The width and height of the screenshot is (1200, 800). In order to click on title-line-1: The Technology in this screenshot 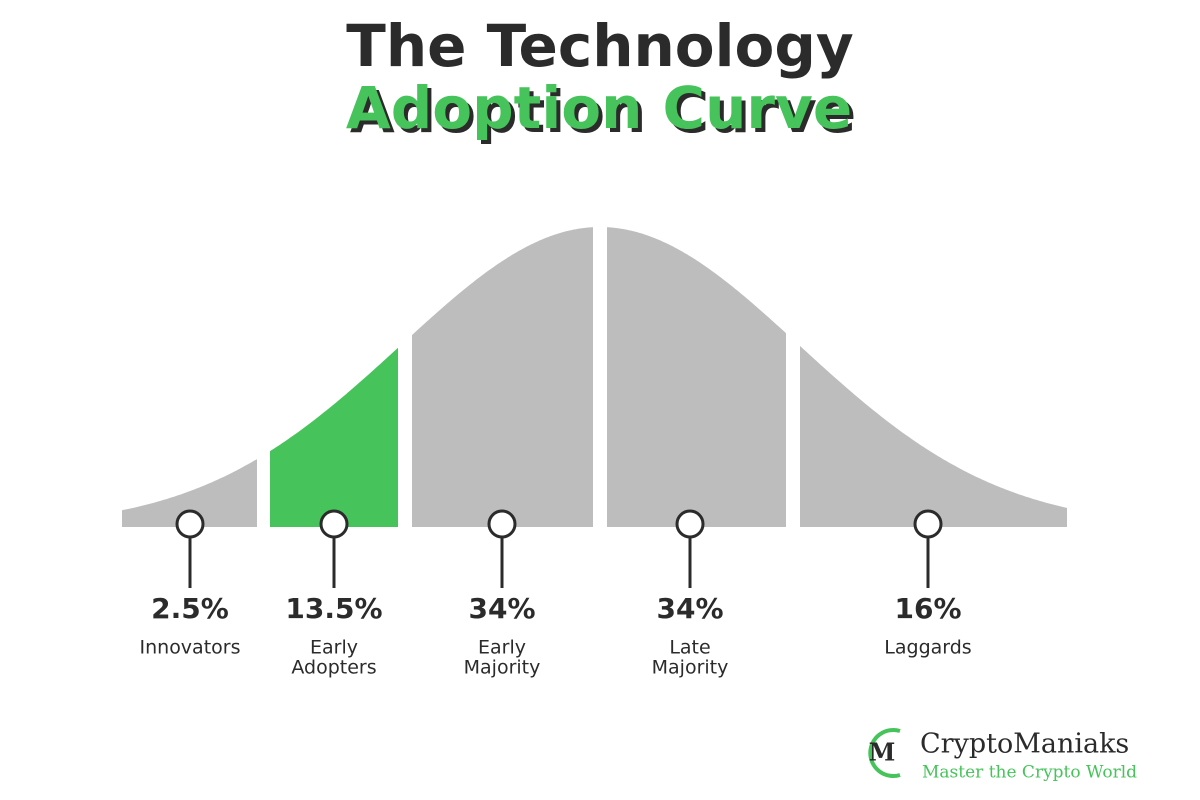, I will do `click(599, 46)`.